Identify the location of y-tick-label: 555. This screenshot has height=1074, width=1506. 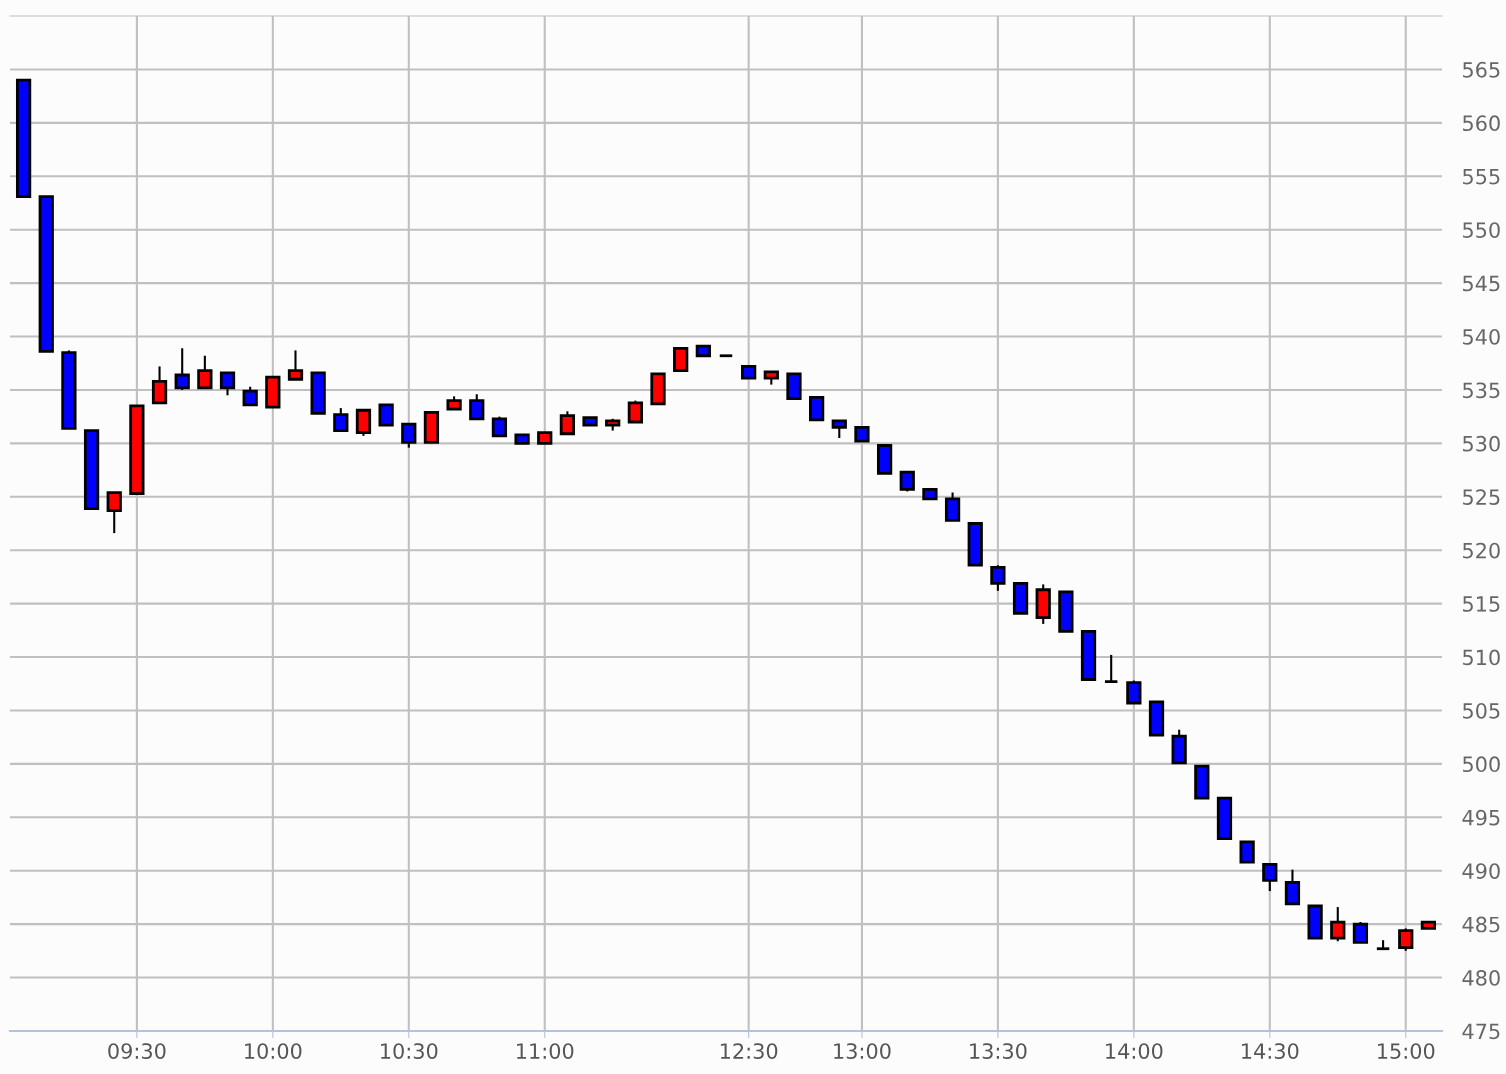
(1481, 176).